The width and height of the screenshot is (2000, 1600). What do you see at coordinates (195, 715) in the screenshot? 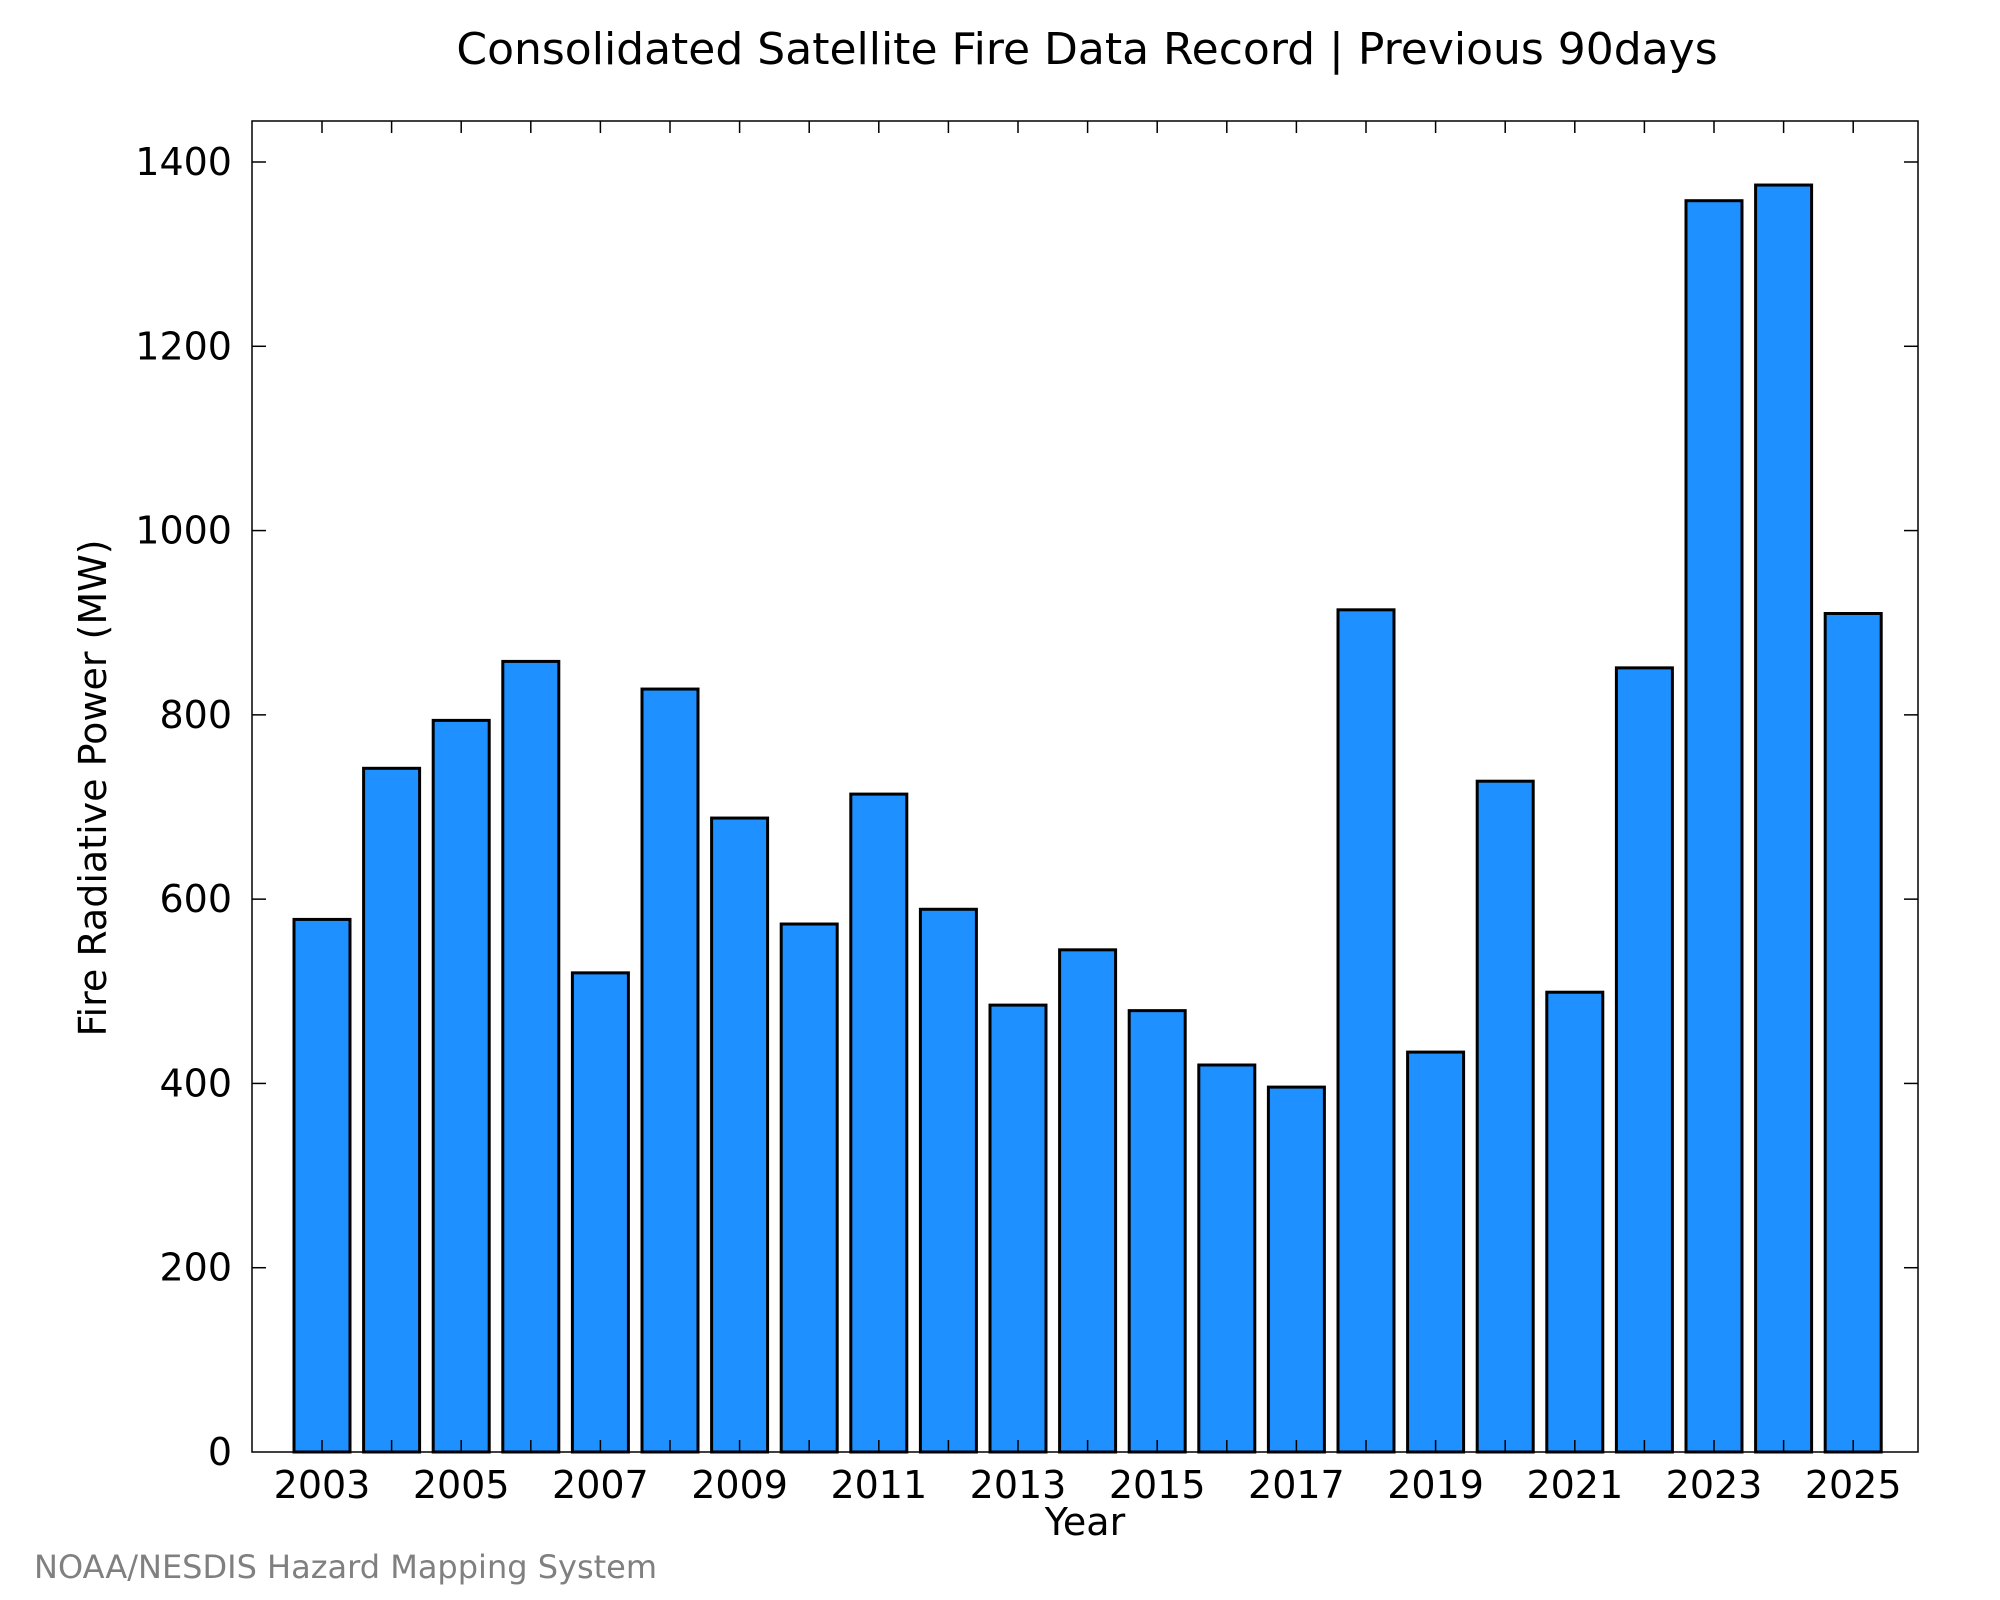
I see `y-tick-label: 800` at bounding box center [195, 715].